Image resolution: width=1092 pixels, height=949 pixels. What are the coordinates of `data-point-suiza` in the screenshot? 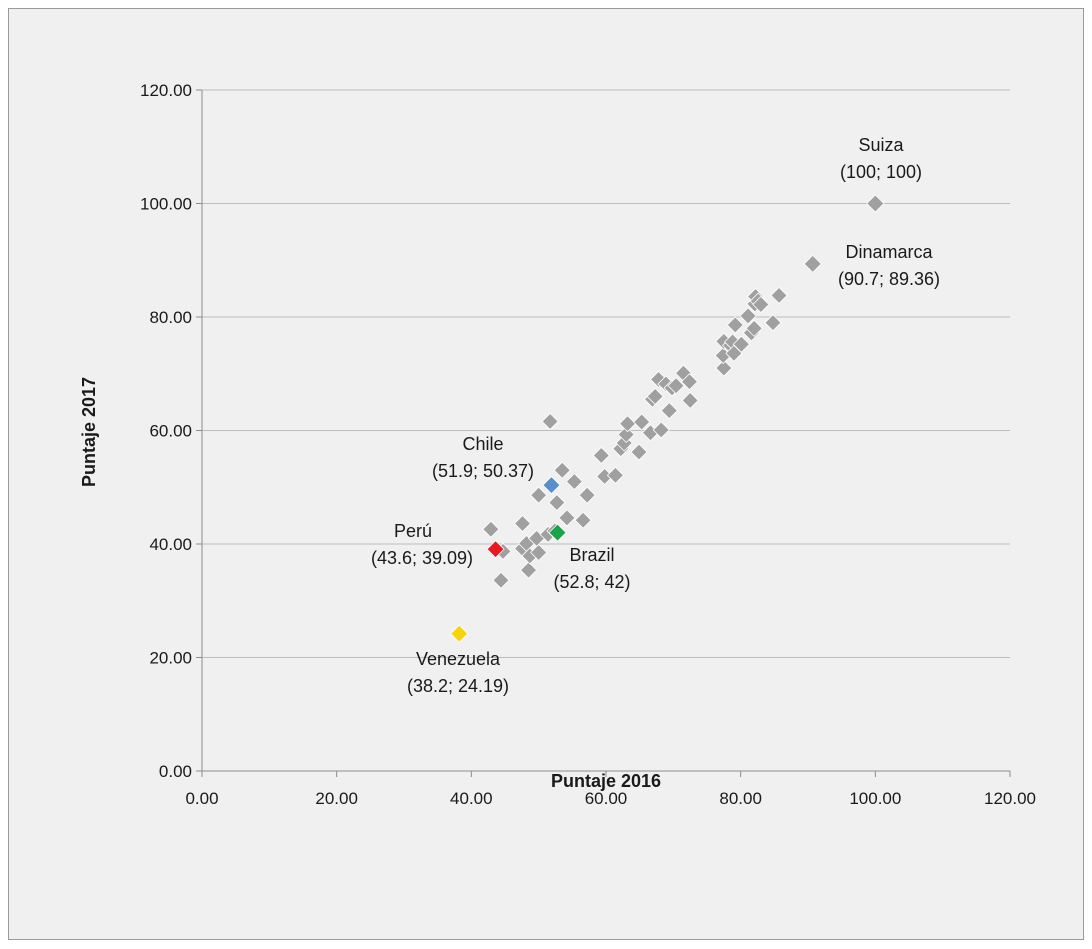 It's located at (875, 203).